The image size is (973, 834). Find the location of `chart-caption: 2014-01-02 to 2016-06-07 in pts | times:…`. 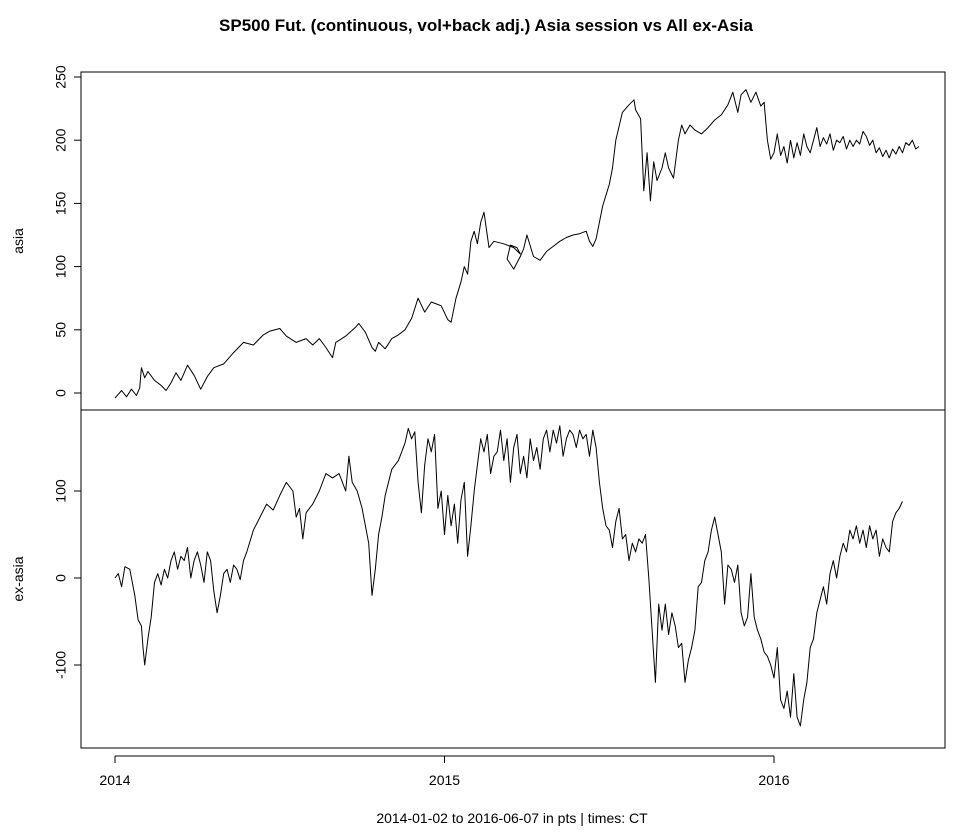

chart-caption: 2014-01-02 to 2016-06-07 in pts | times:… is located at coordinates (512, 818).